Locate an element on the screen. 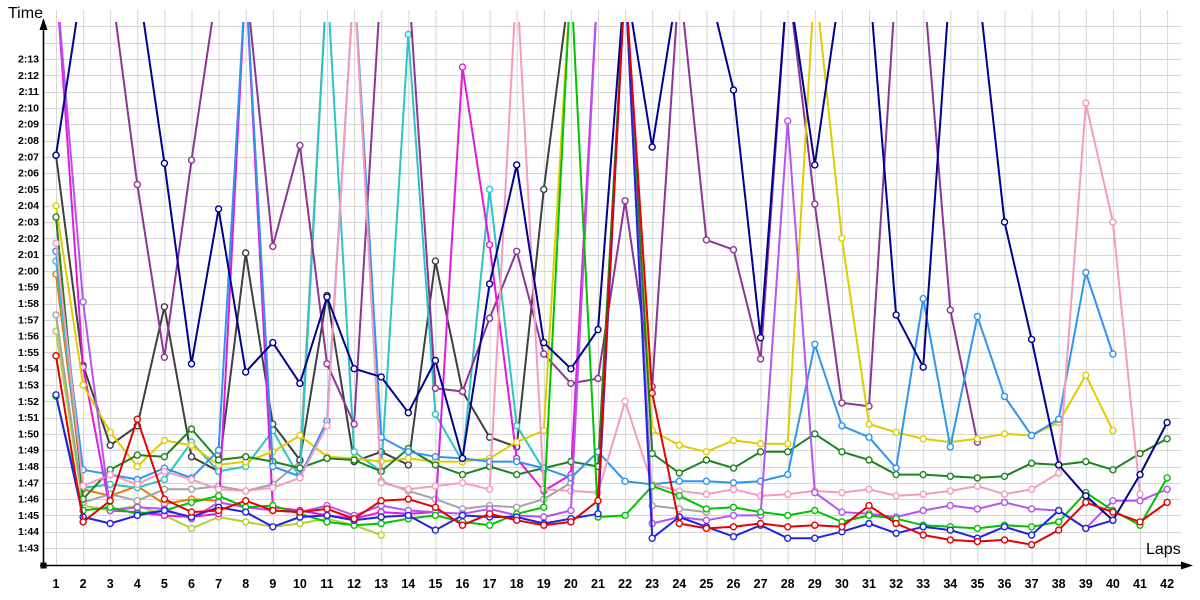 The image size is (1200, 600). y-tick-label: 1:47 is located at coordinates (28, 483).